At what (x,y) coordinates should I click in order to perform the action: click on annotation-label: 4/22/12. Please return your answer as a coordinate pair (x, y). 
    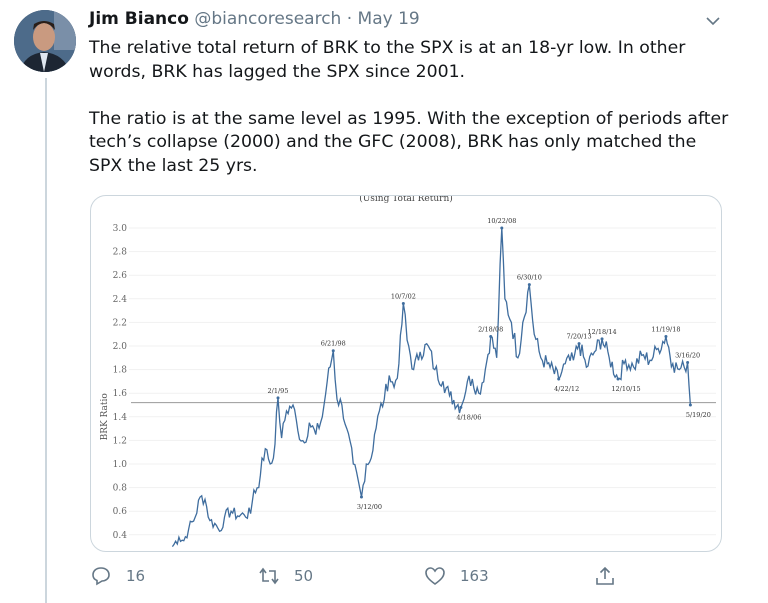
    Looking at the image, I should click on (566, 389).